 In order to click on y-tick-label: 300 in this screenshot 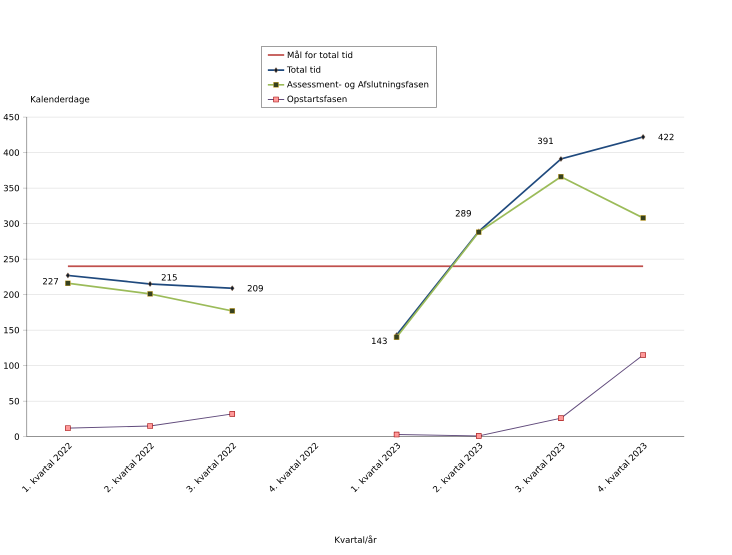, I will do `click(12, 224)`.